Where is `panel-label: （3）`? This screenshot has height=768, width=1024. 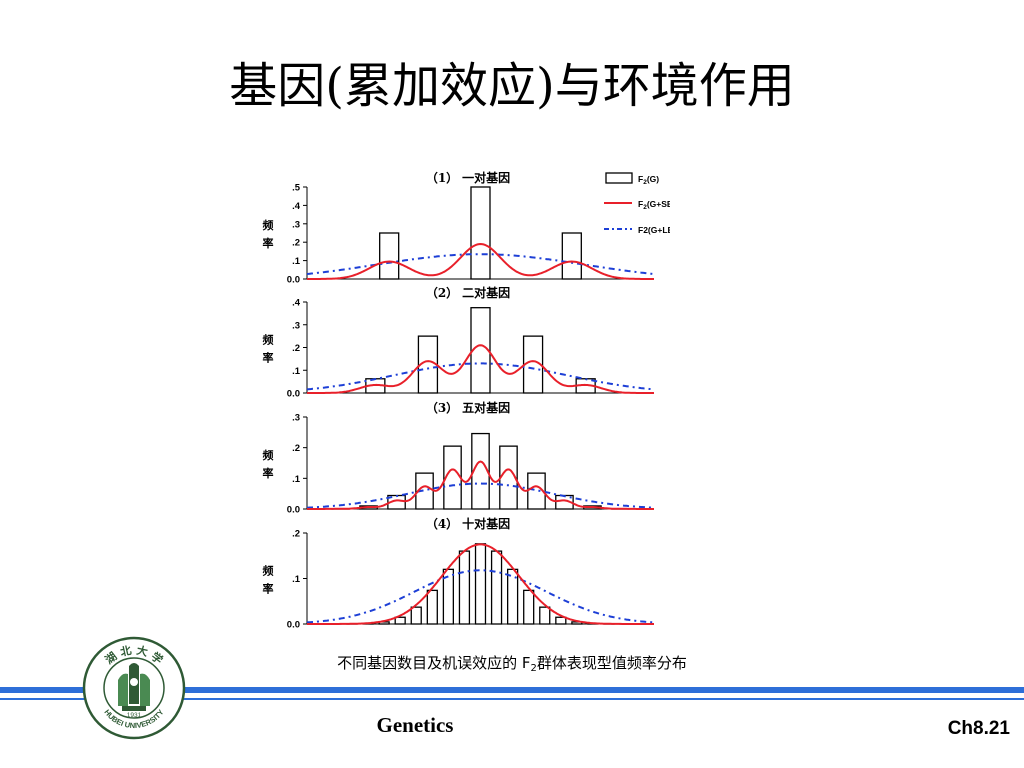 panel-label: （3） is located at coordinates (442, 407).